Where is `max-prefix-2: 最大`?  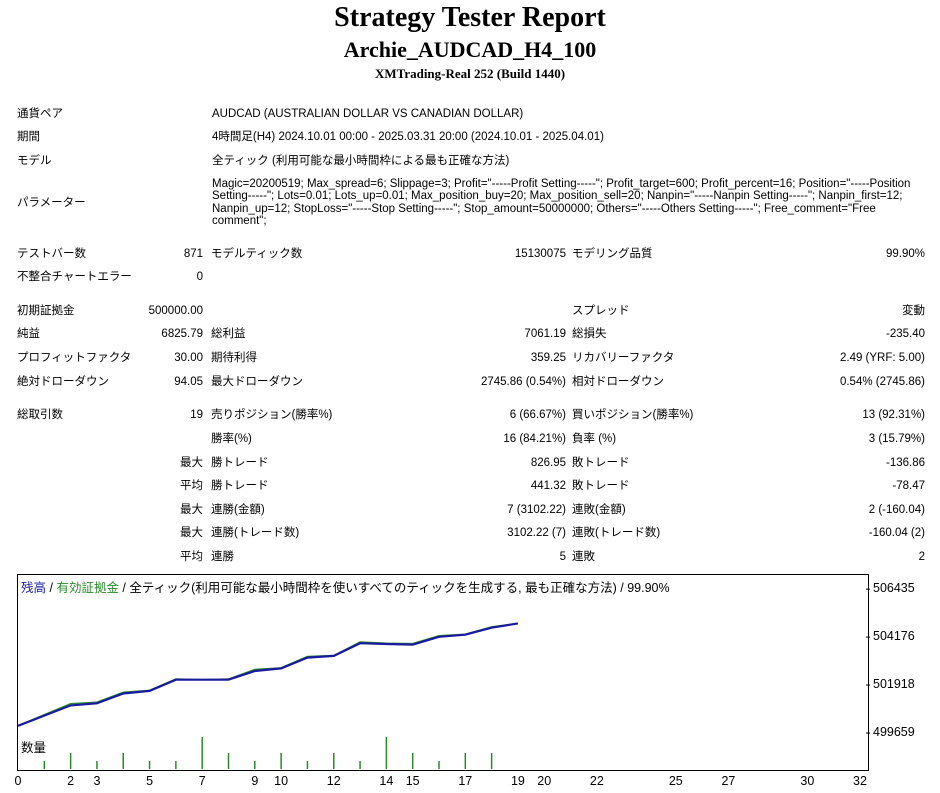
max-prefix-2: 最大 is located at coordinates (191, 510).